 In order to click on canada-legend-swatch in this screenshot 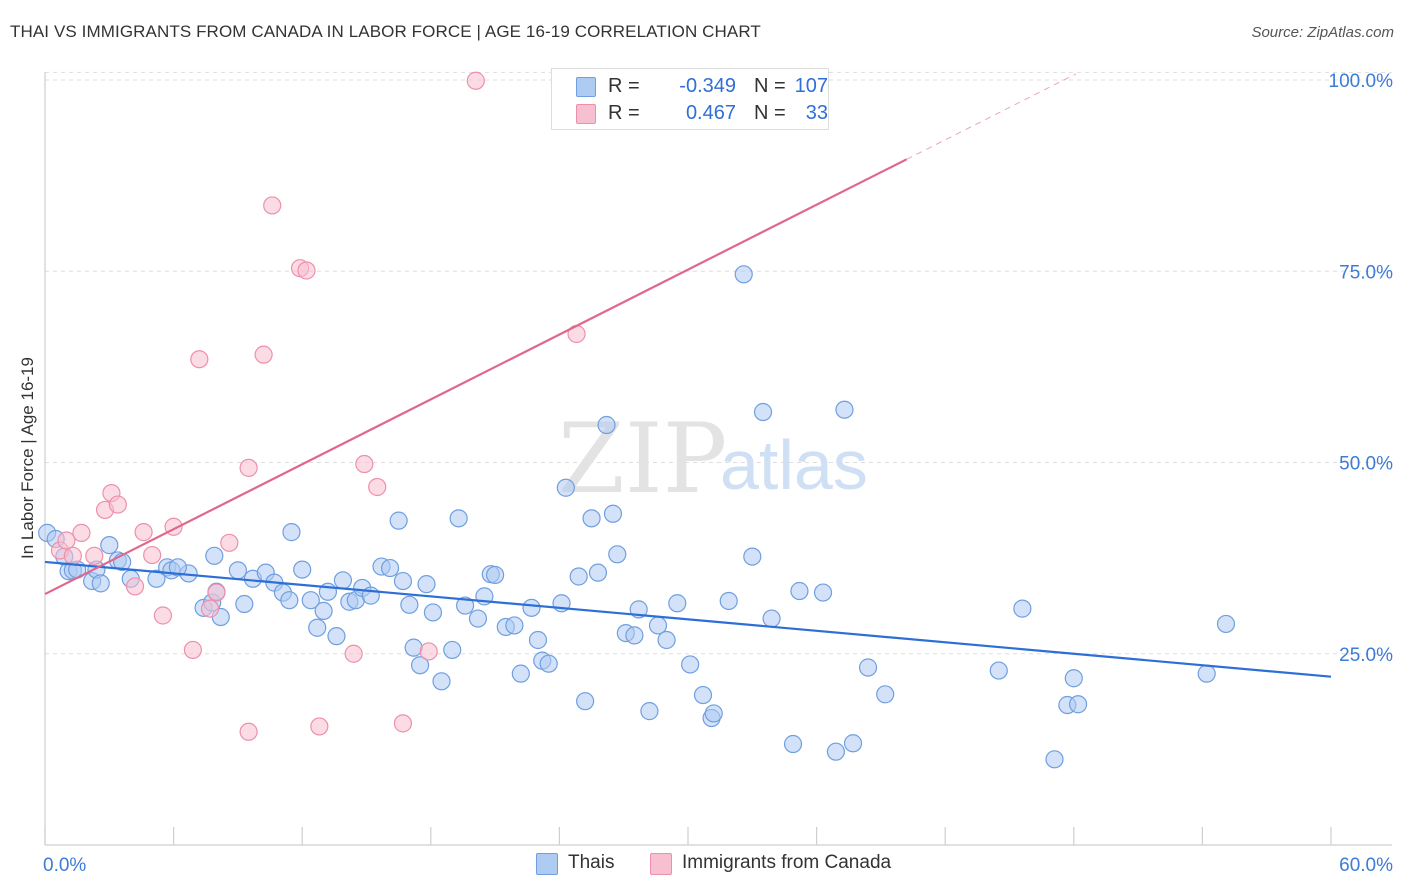, I will do `click(661, 864)`.